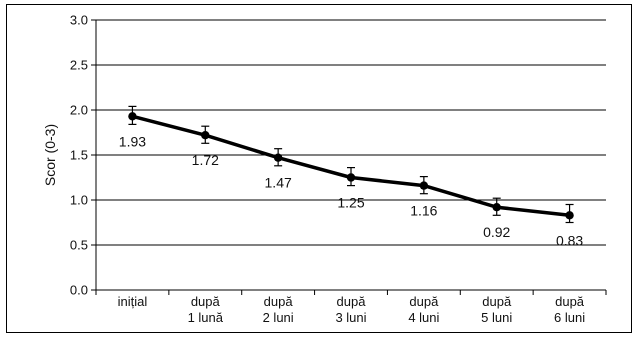  I want to click on y-tick-label: 1.5, so click(79, 155).